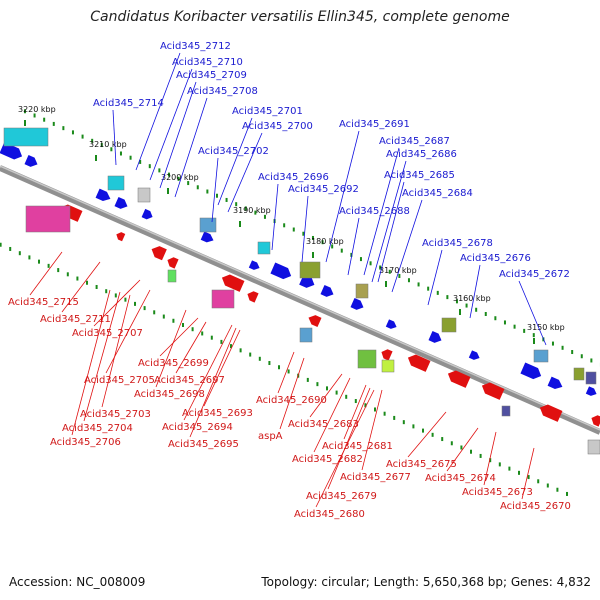 The image size is (600, 600). What do you see at coordinates (252, 210) in the screenshot?
I see `scale-tick-label: 3190 kbp` at bounding box center [252, 210].